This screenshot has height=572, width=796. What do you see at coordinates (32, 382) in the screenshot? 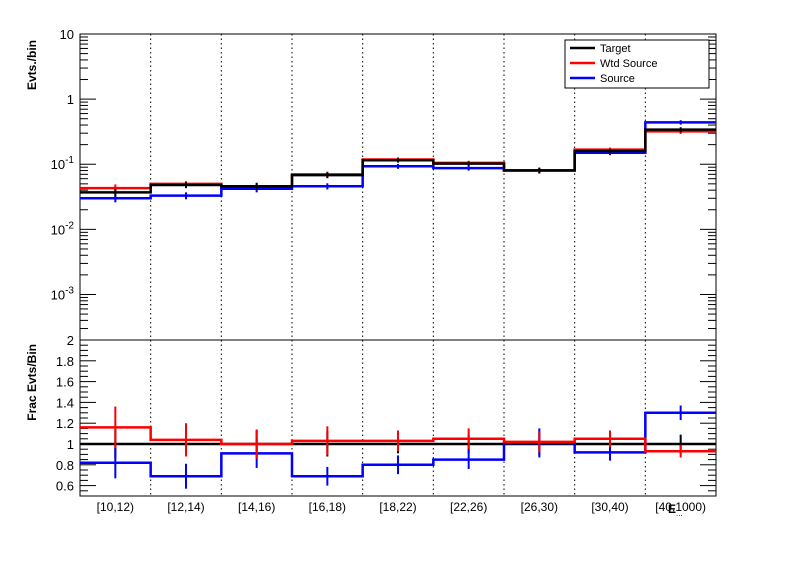
I see `bottom-y-axis-label: Frac Evts/Bin` at bounding box center [32, 382].